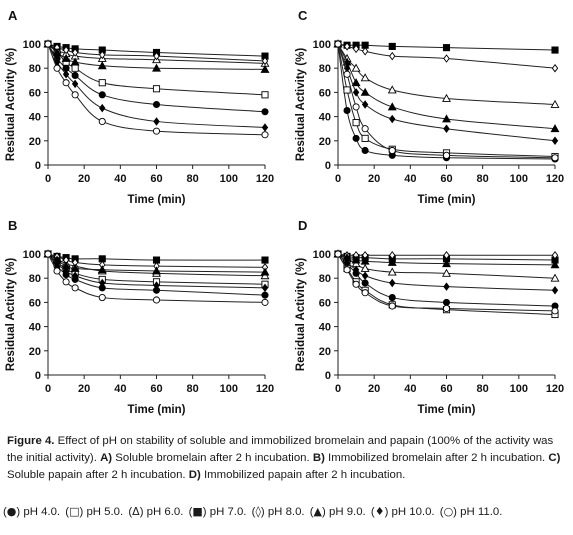  Describe the element at coordinates (318, 511) in the screenshot. I see `triangle-filled-icon: ▲` at that location.